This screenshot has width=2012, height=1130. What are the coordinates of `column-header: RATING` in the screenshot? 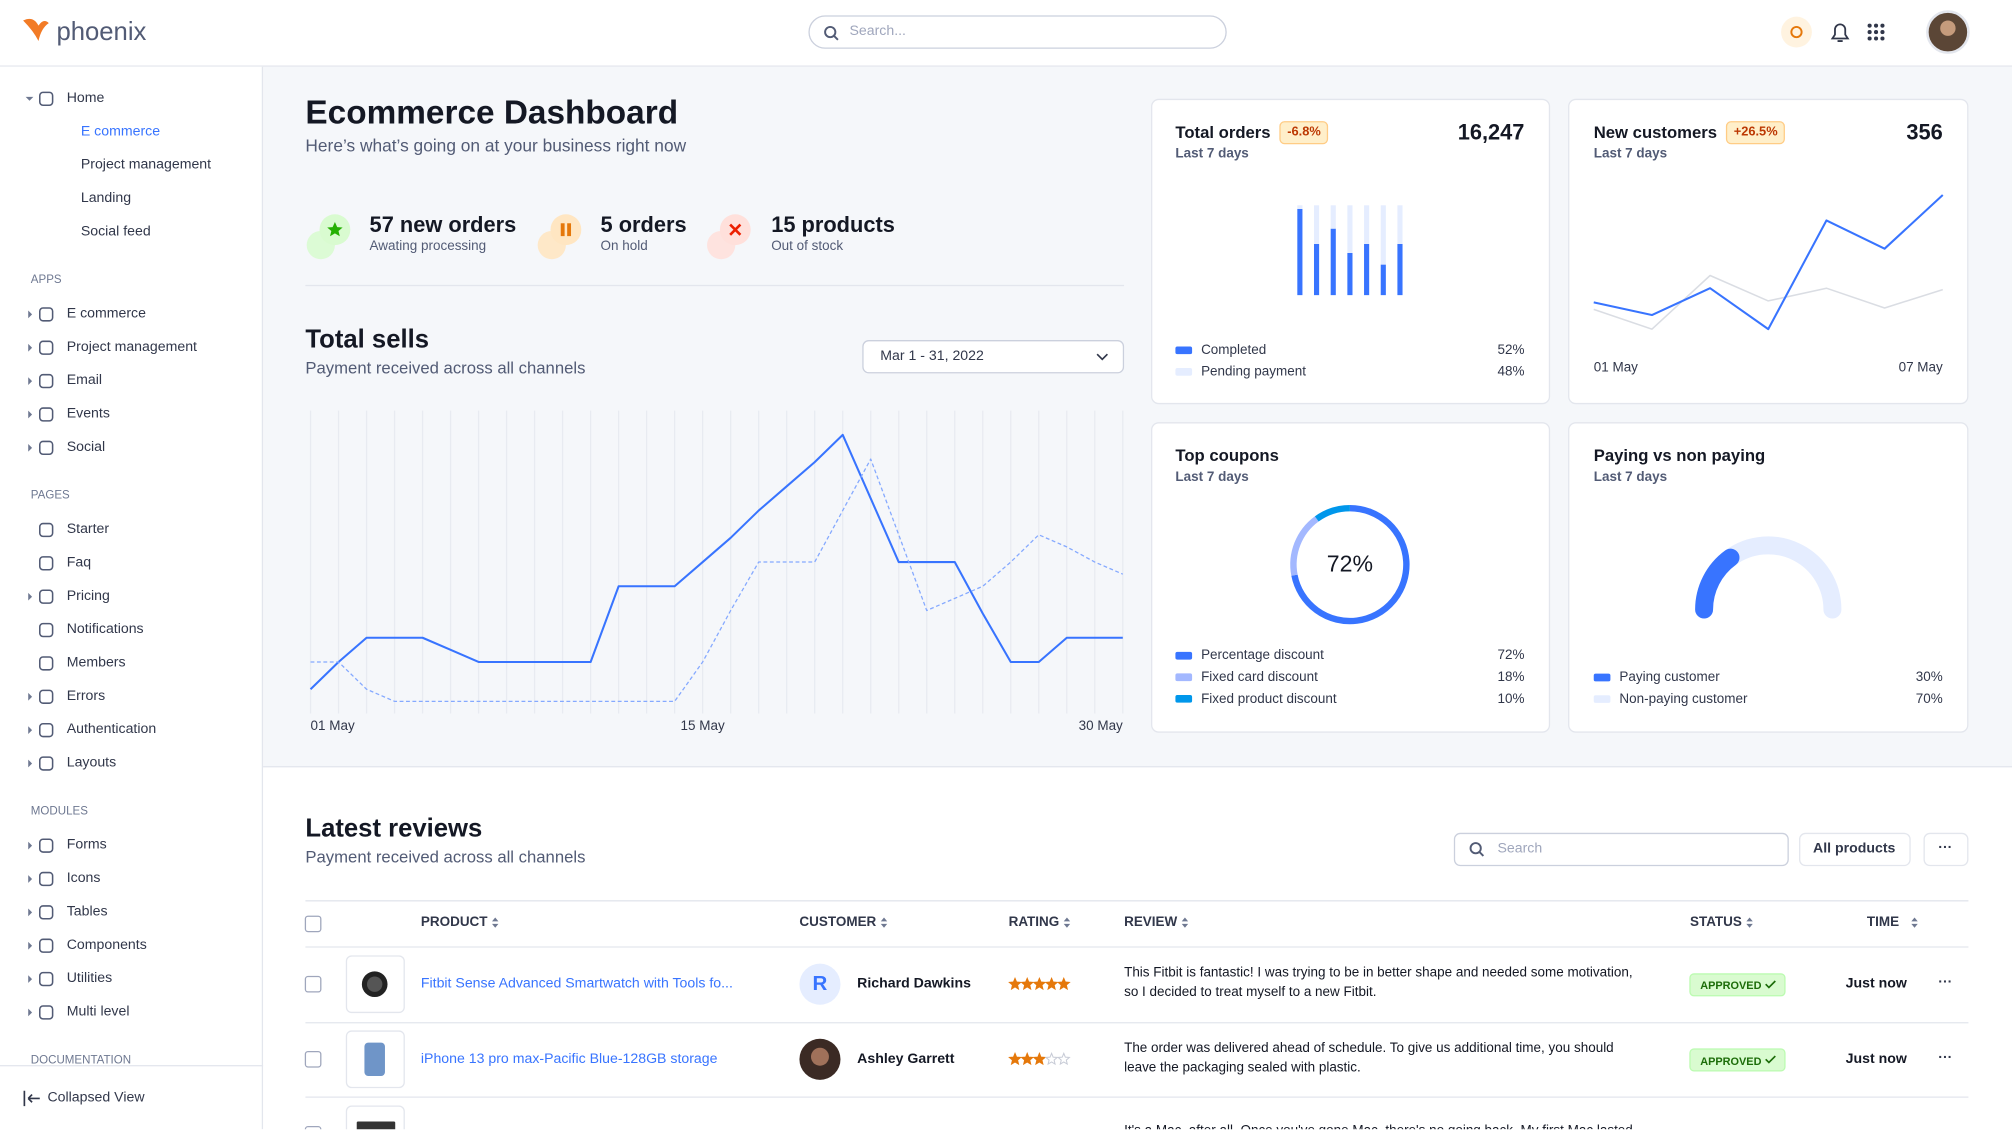 It's located at (1034, 922).